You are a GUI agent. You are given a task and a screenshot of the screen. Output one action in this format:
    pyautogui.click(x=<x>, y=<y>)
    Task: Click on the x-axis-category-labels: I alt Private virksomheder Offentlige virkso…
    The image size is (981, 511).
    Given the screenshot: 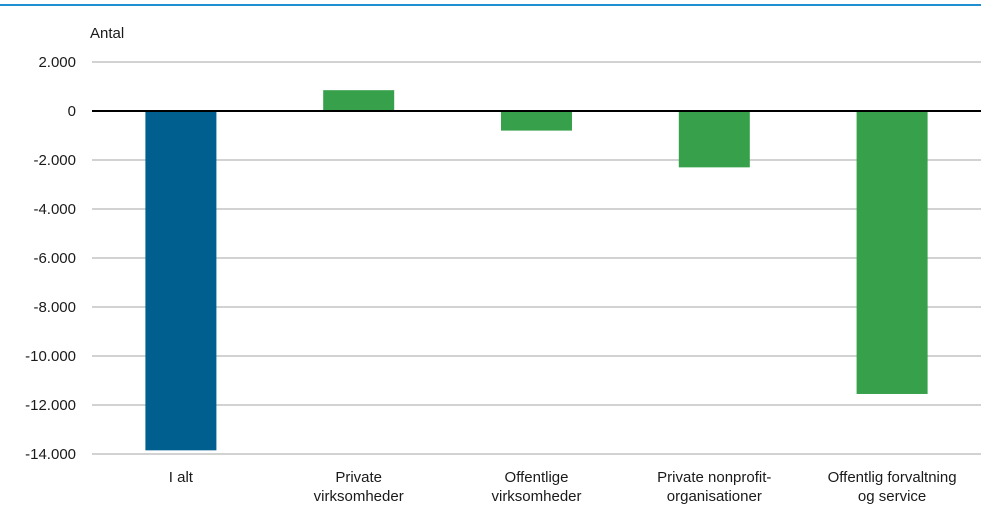 What is the action you would take?
    pyautogui.click(x=563, y=487)
    